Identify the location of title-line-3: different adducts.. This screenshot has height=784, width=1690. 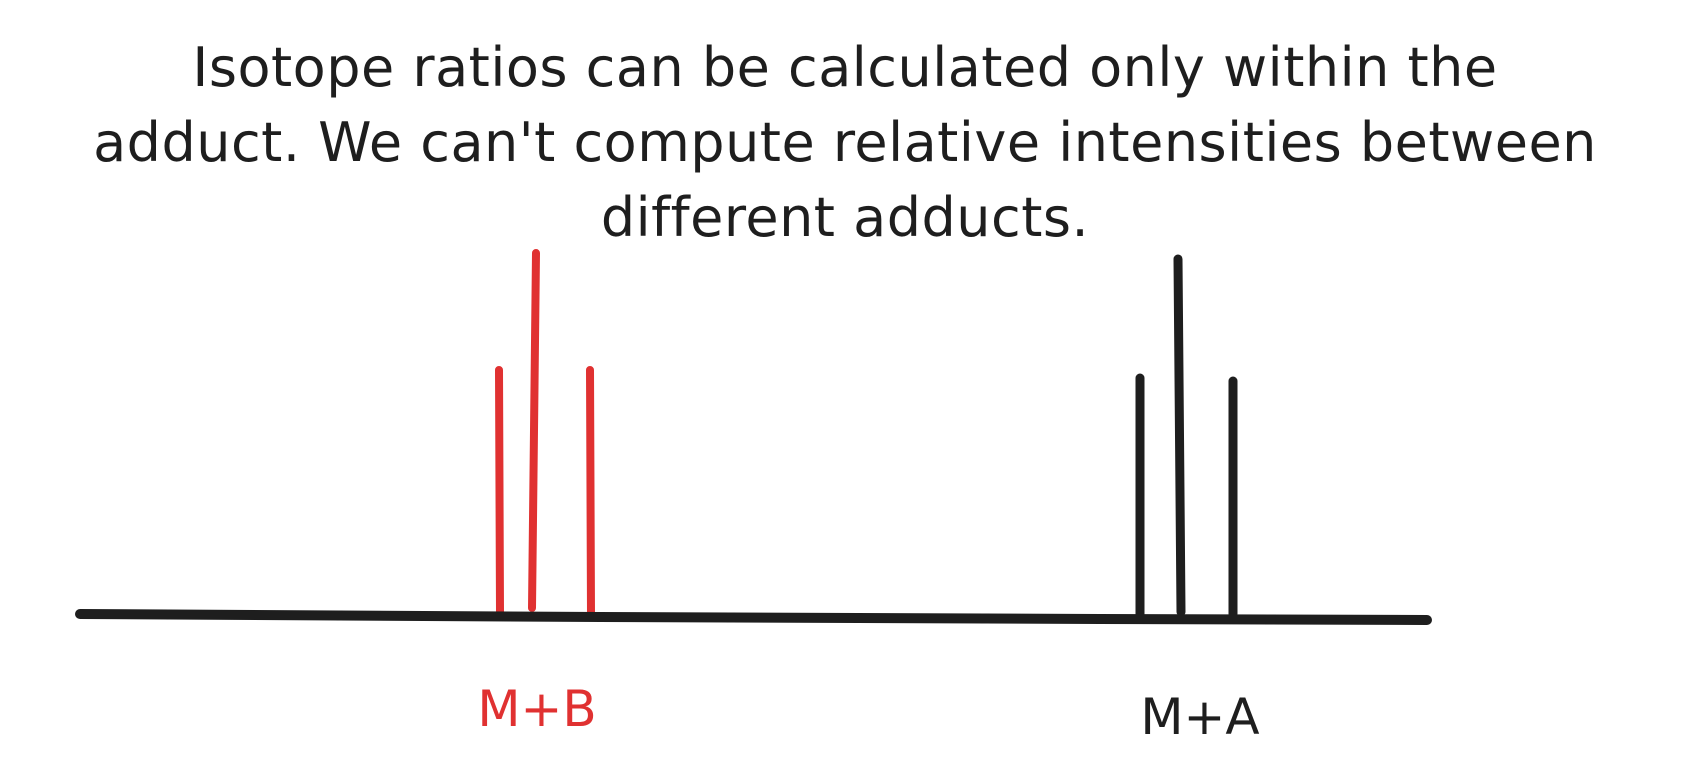
(845, 217).